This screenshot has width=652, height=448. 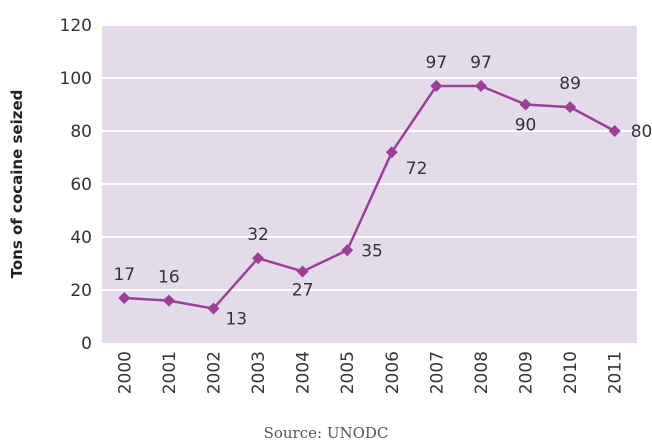 What do you see at coordinates (125, 372) in the screenshot?
I see `x-tick-label: 2000` at bounding box center [125, 372].